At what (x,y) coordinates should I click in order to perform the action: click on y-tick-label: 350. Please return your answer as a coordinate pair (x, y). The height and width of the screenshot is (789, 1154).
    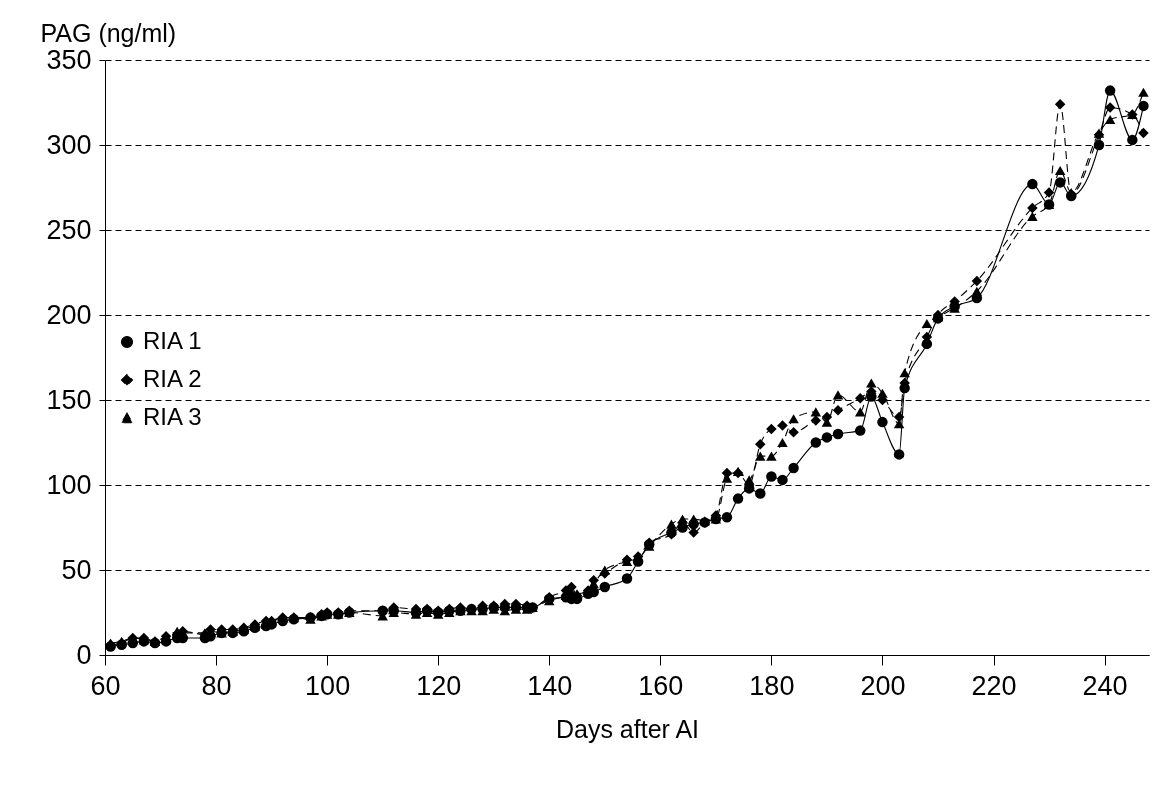
    Looking at the image, I should click on (69, 59).